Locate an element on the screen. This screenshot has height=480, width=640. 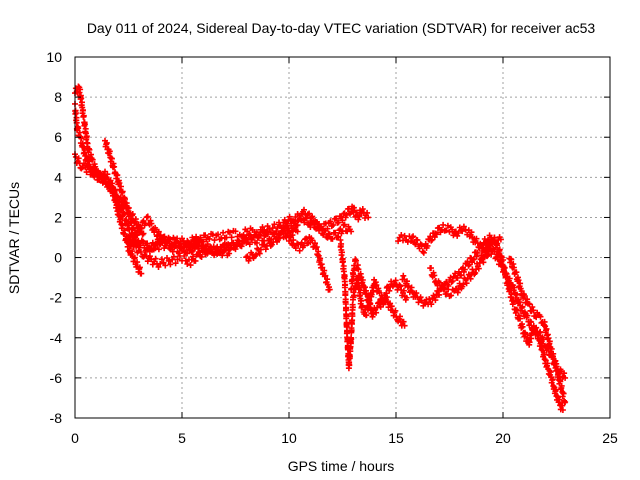
x-tick-label: 5 is located at coordinates (182, 438).